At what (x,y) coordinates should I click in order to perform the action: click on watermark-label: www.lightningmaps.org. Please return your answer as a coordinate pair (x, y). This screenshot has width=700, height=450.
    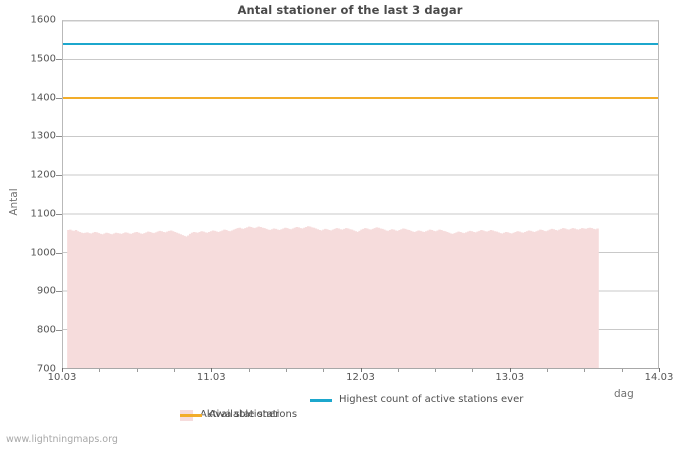
    Looking at the image, I should click on (62, 439).